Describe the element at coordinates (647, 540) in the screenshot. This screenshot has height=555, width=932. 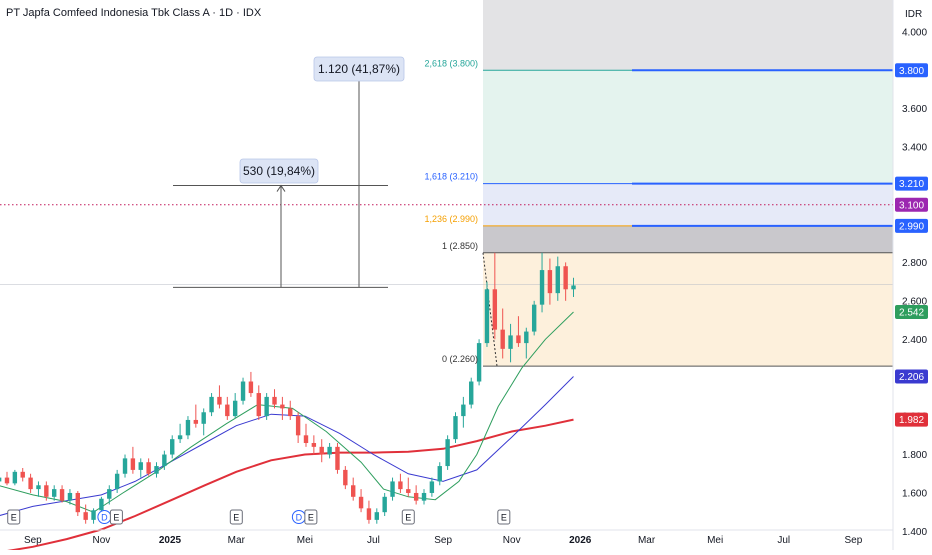
I see `x-tick-label: Mar` at that location.